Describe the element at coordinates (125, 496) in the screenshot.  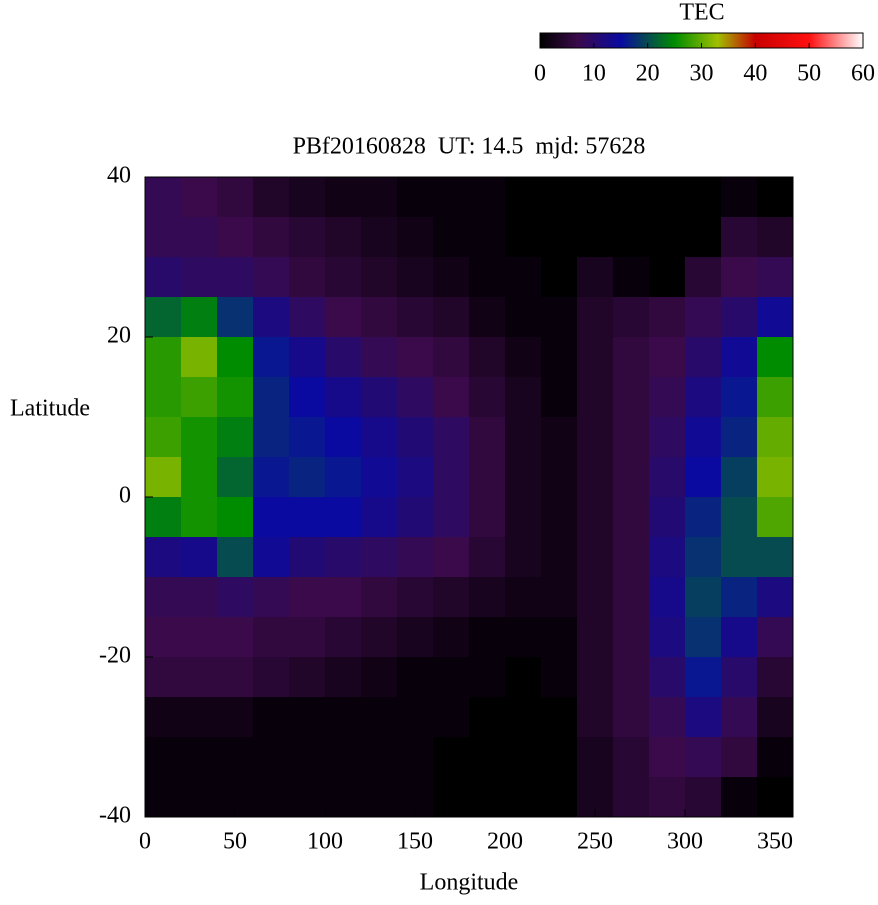
I see `y-tick-label: 0` at that location.